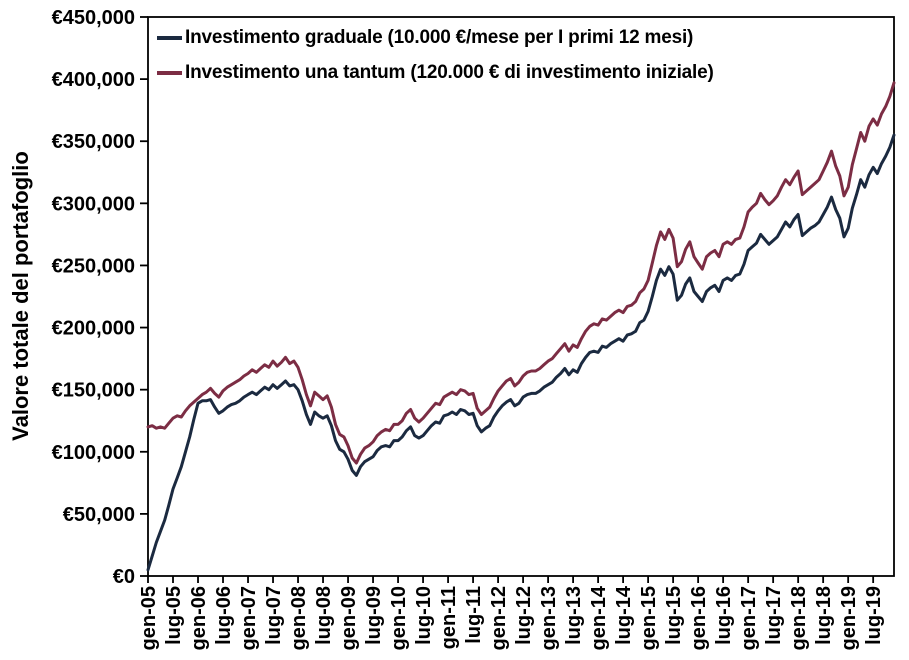 The height and width of the screenshot is (660, 909). Describe the element at coordinates (174, 615) in the screenshot. I see `x-tick-label: lug-05` at that location.